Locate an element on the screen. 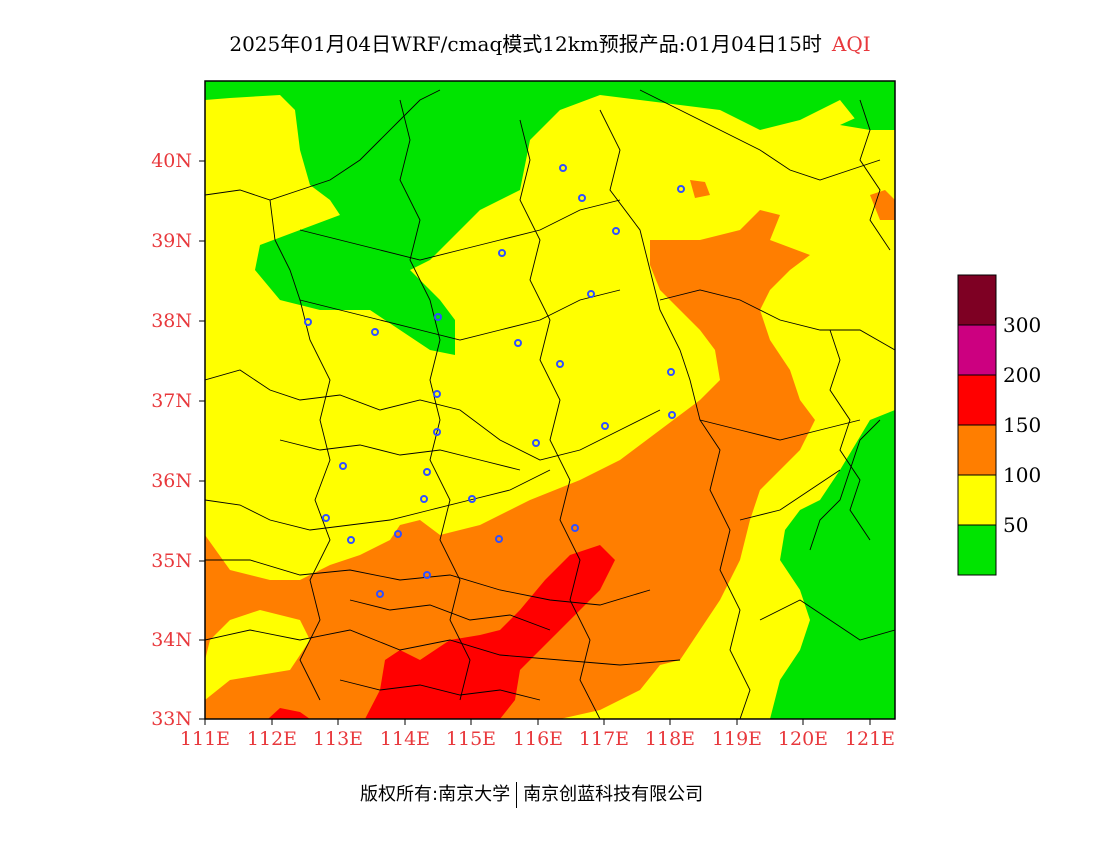 The height and width of the screenshot is (850, 1100). legend-swatch-good is located at coordinates (977, 550).